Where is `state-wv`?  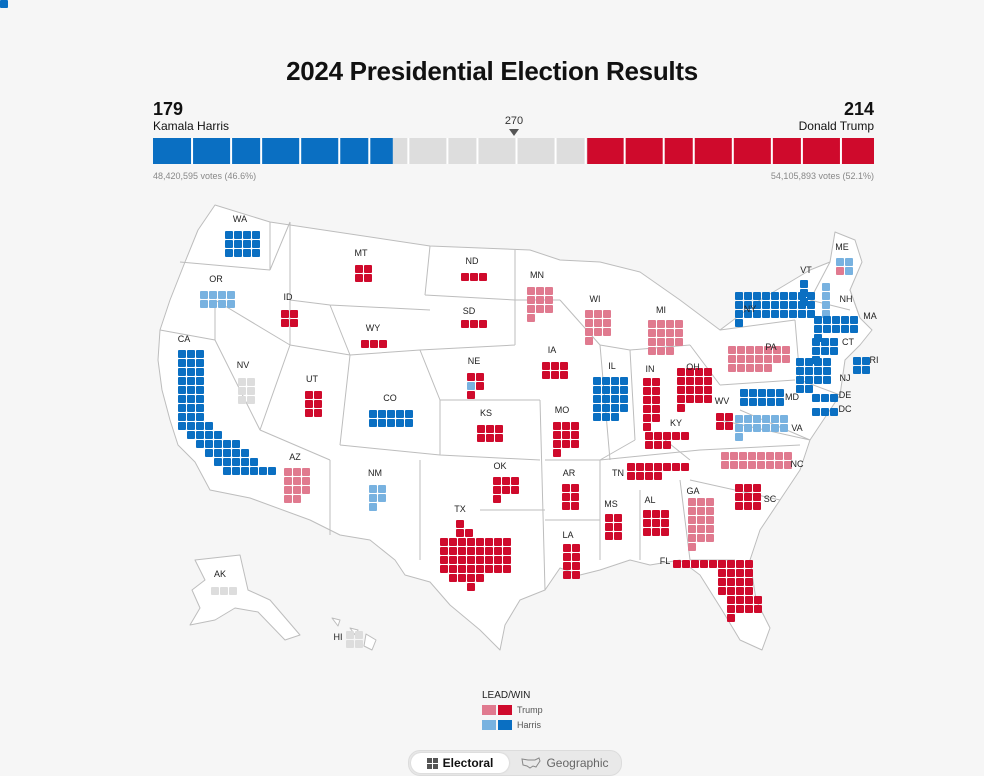 state-wv is located at coordinates (724, 421).